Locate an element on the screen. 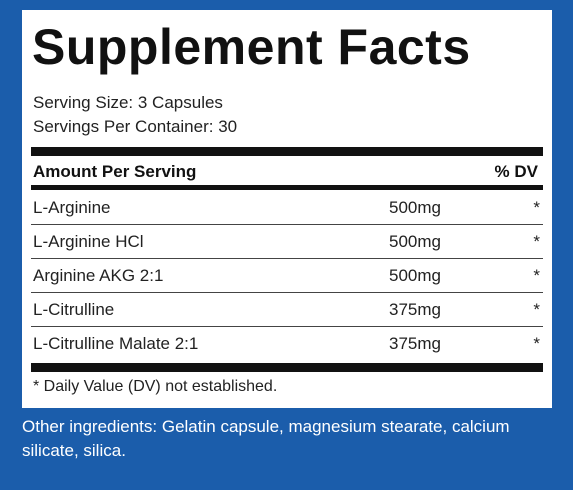 Image resolution: width=573 pixels, height=490 pixels. rule is located at coordinates (287, 187).